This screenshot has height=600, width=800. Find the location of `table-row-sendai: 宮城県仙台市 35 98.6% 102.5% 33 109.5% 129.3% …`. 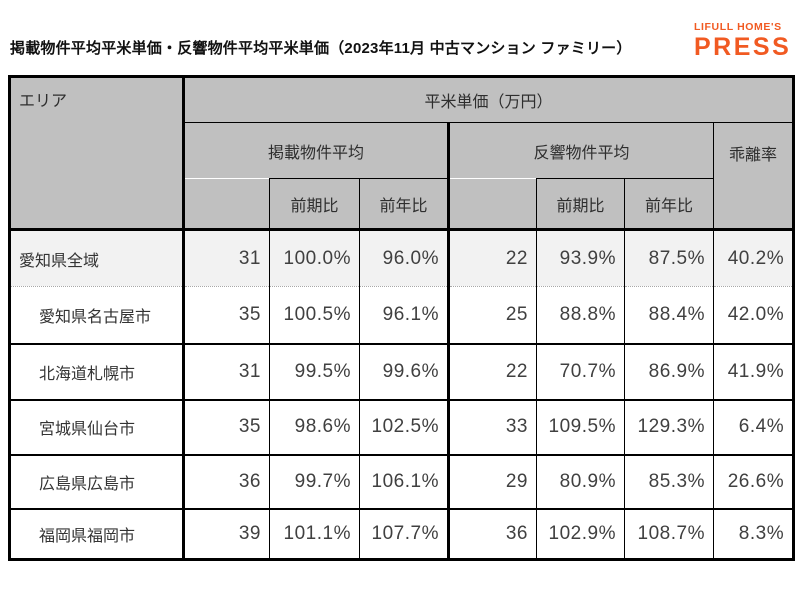

table-row-sendai: 宮城県仙台市 35 98.6% 102.5% 33 109.5% 129.3% … is located at coordinates (401, 426).